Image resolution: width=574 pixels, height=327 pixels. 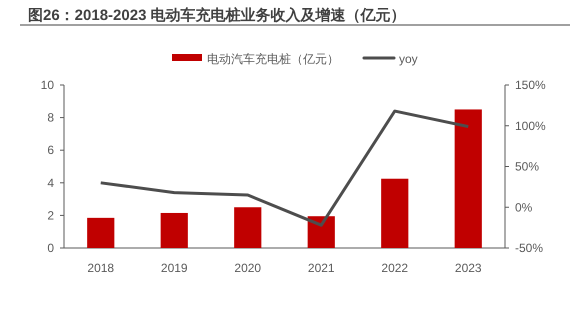 What do you see at coordinates (529, 248) in the screenshot?
I see `y2-tick-label: -50%` at bounding box center [529, 248].